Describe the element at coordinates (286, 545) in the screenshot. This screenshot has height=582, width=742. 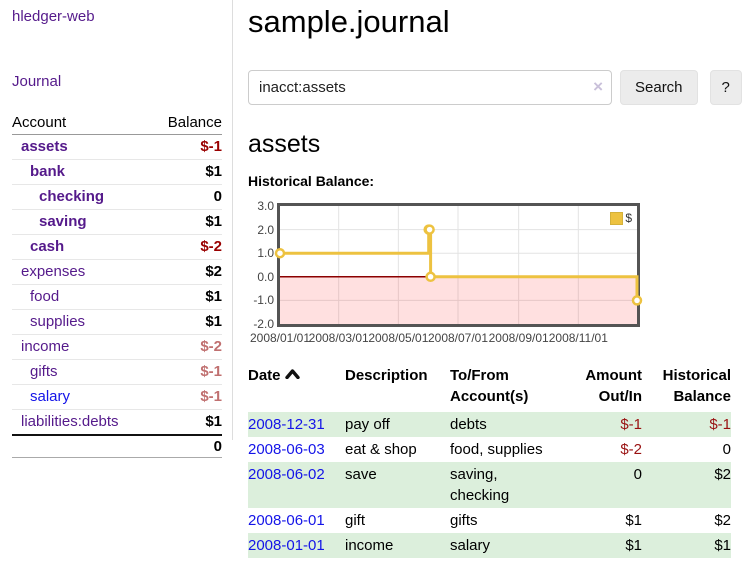
I see `transaction-date-link: 2008-01-01` at that location.